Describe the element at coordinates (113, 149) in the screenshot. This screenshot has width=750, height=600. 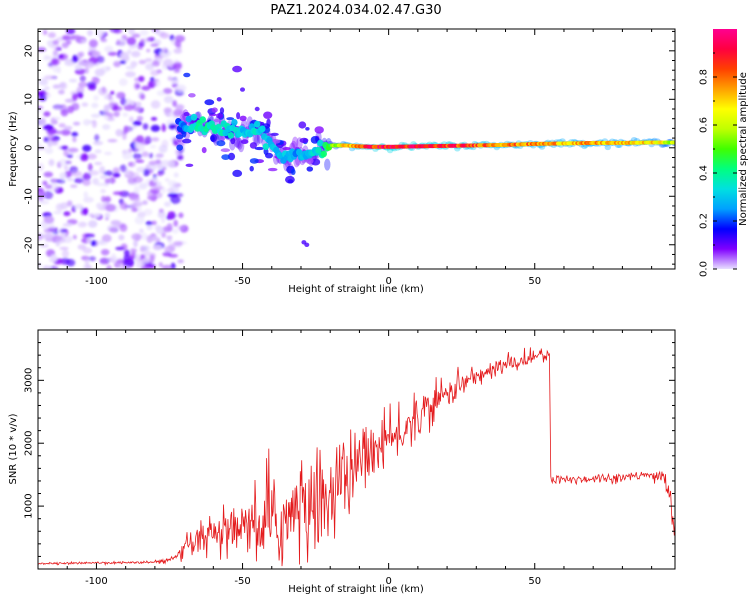
I see `noise-region` at that location.